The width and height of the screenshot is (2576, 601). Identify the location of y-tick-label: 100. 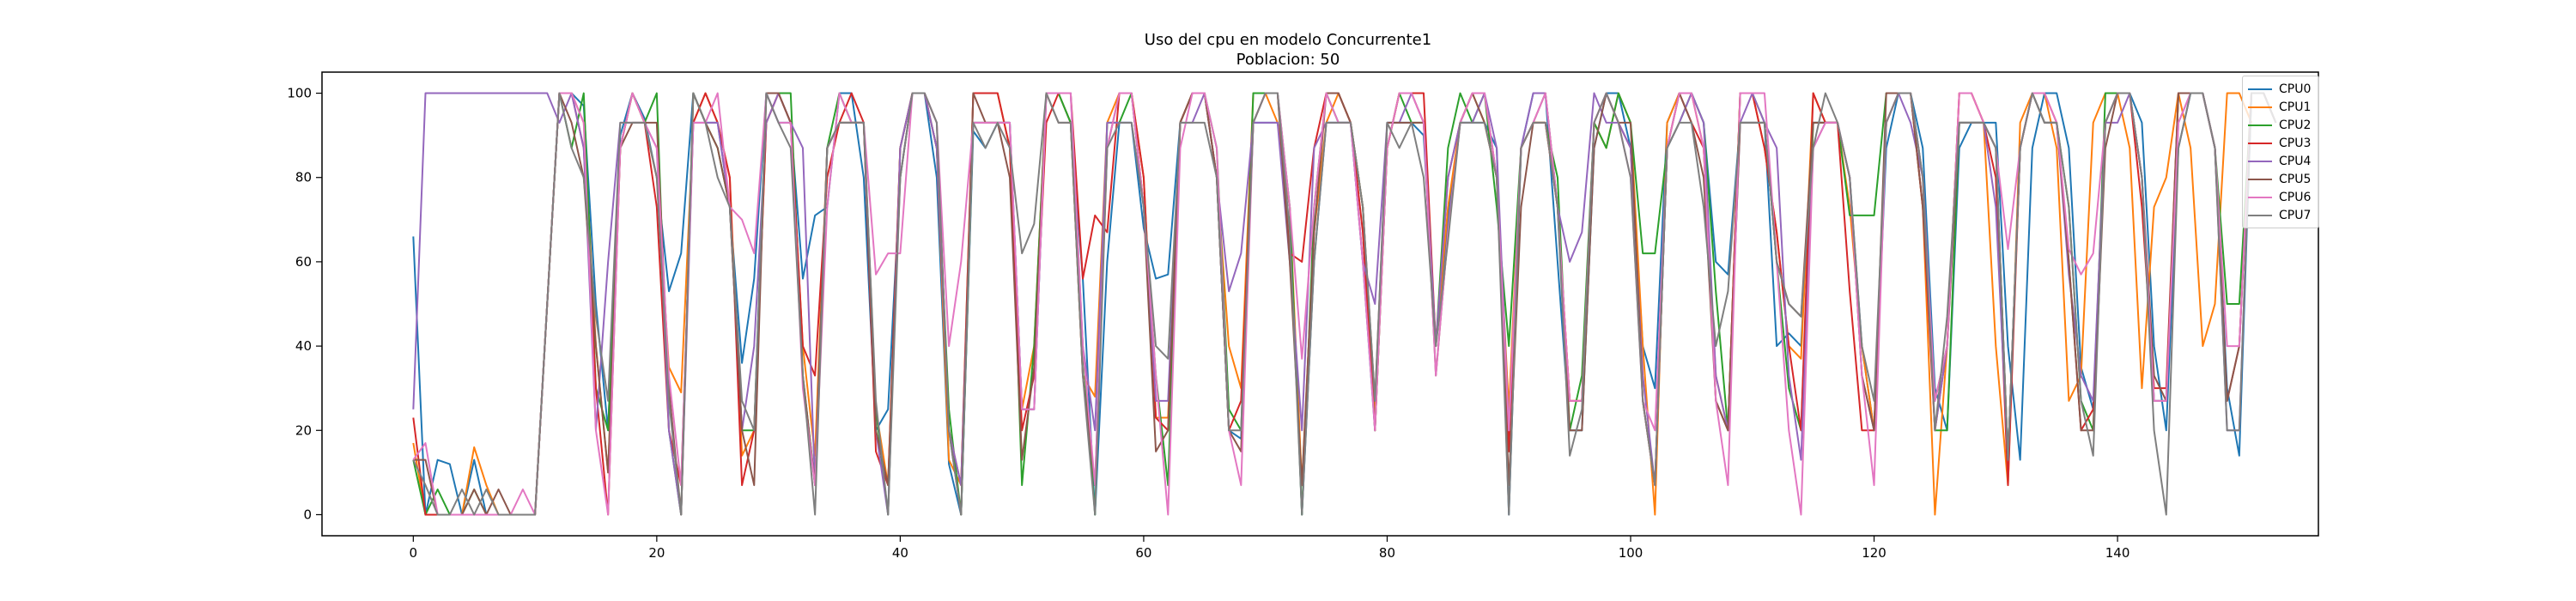
(300, 93).